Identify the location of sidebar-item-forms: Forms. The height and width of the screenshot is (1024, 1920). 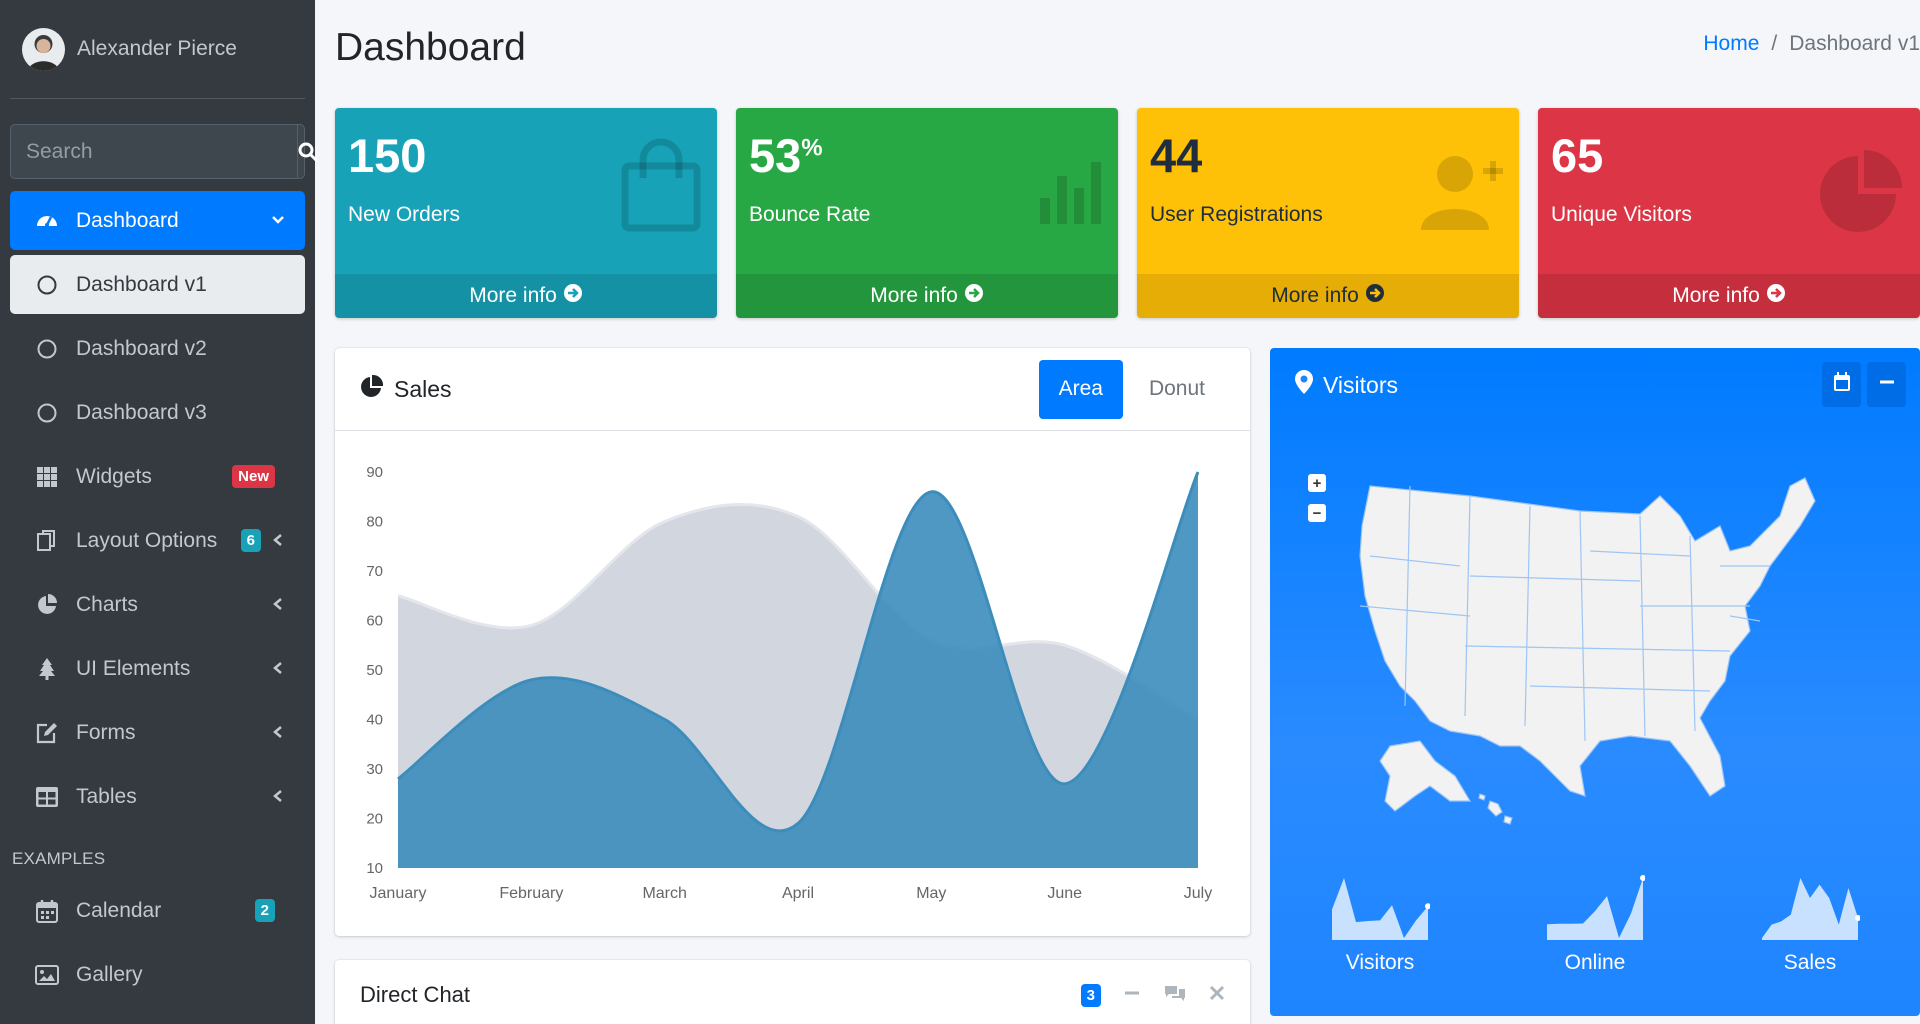
(157, 732).